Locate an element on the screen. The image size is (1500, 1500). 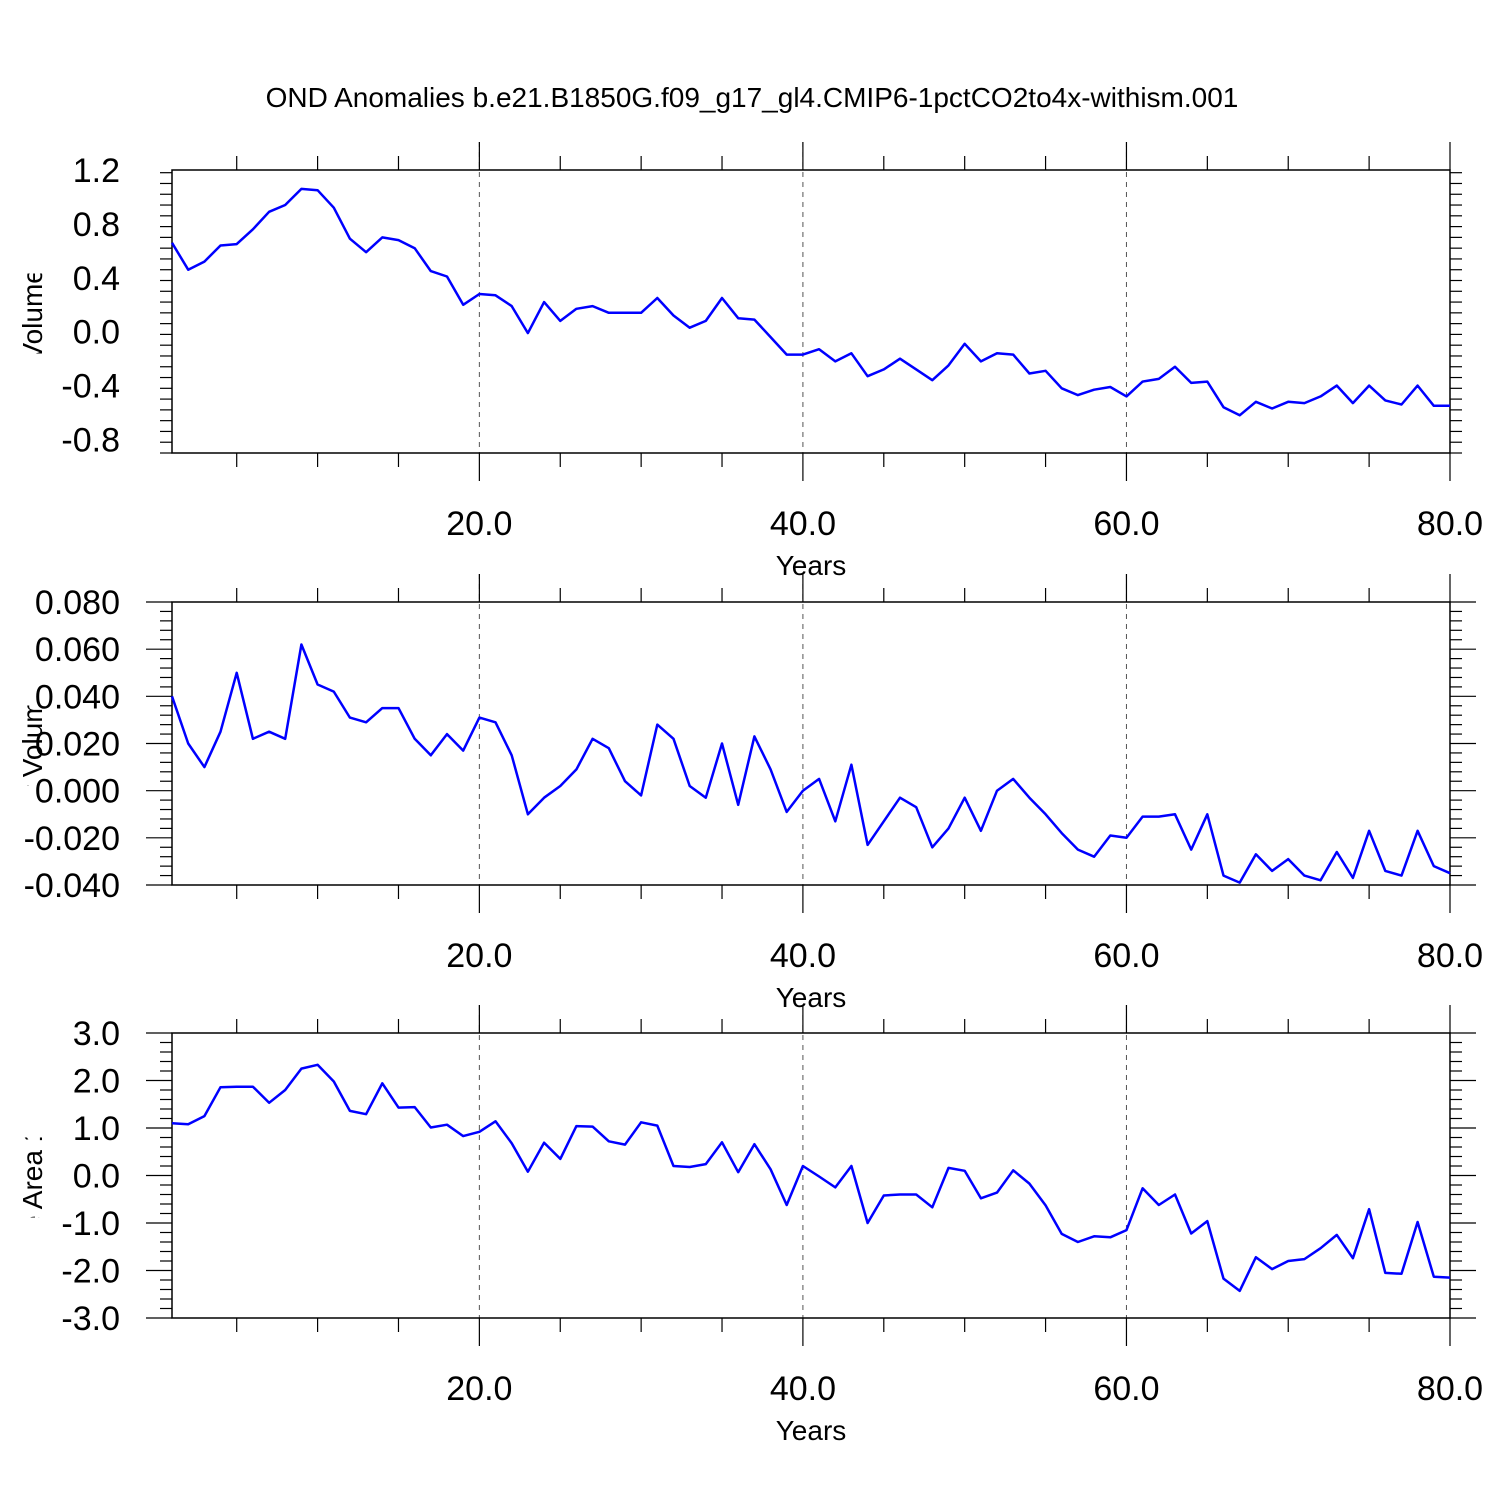
y-tick-label: 1.2 is located at coordinates (96, 171).